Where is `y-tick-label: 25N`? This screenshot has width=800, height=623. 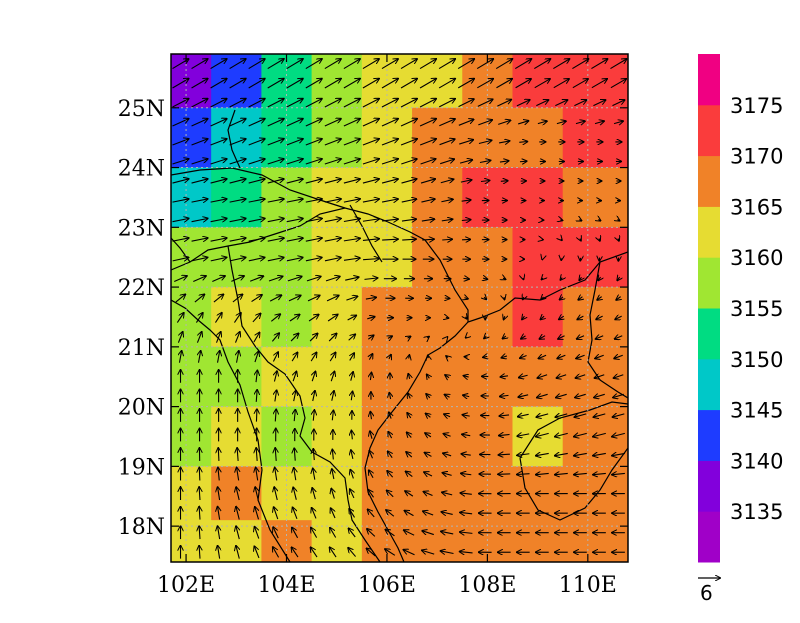
y-tick-label: 25N is located at coordinates (141, 109).